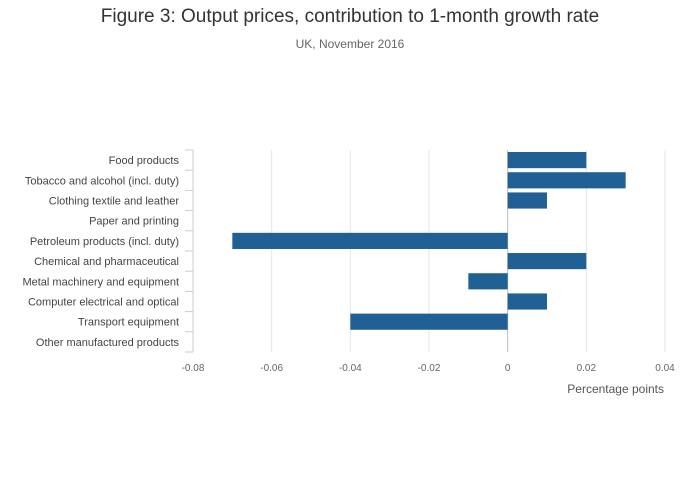 The height and width of the screenshot is (502, 700). I want to click on category-label: Chemical and pharmaceutical, so click(106, 262).